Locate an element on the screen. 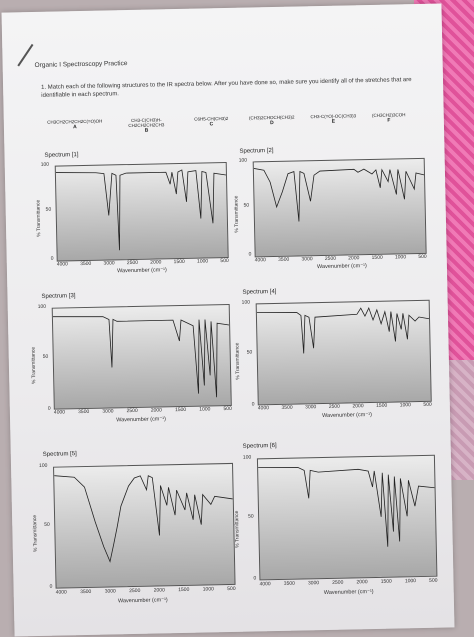 The image size is (474, 637). structure-f: (CH3CH2)3COH F is located at coordinates (389, 118).